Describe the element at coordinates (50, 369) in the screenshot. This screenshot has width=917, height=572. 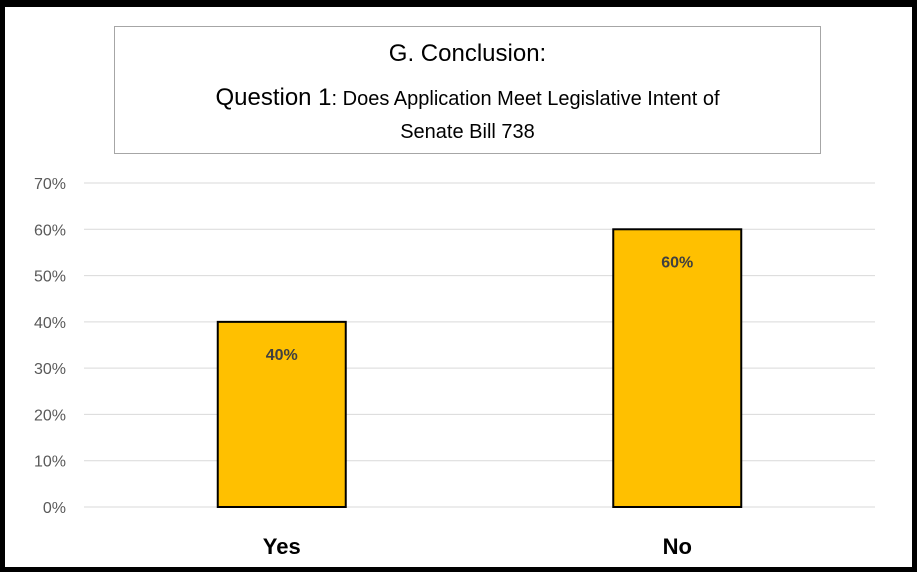
I see `y-tick-label: 30%` at that location.